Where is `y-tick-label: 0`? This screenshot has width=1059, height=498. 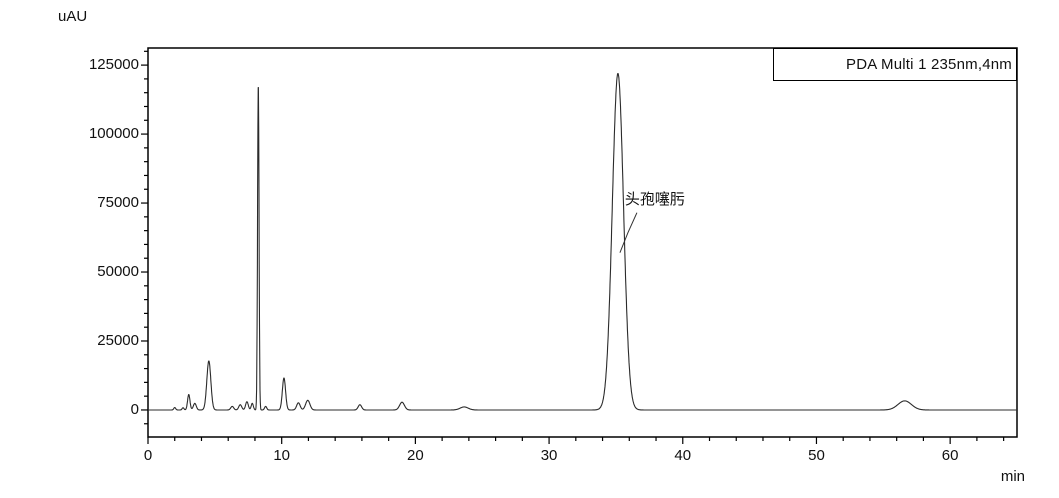 y-tick-label: 0 is located at coordinates (134, 409).